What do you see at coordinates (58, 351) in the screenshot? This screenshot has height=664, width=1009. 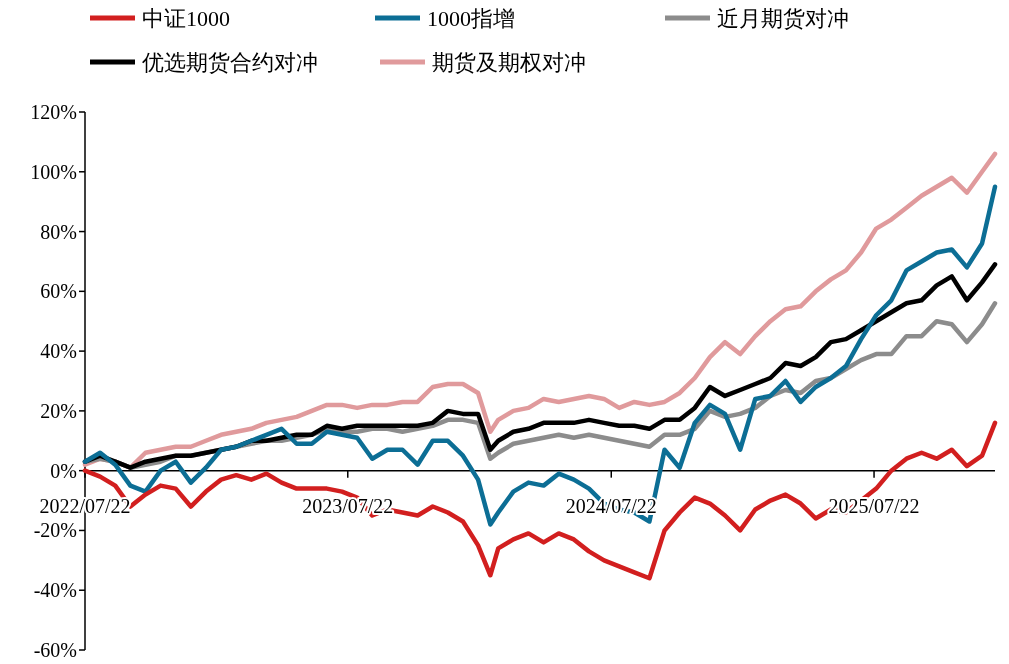 I see `y-tick-label: 40%` at bounding box center [58, 351].